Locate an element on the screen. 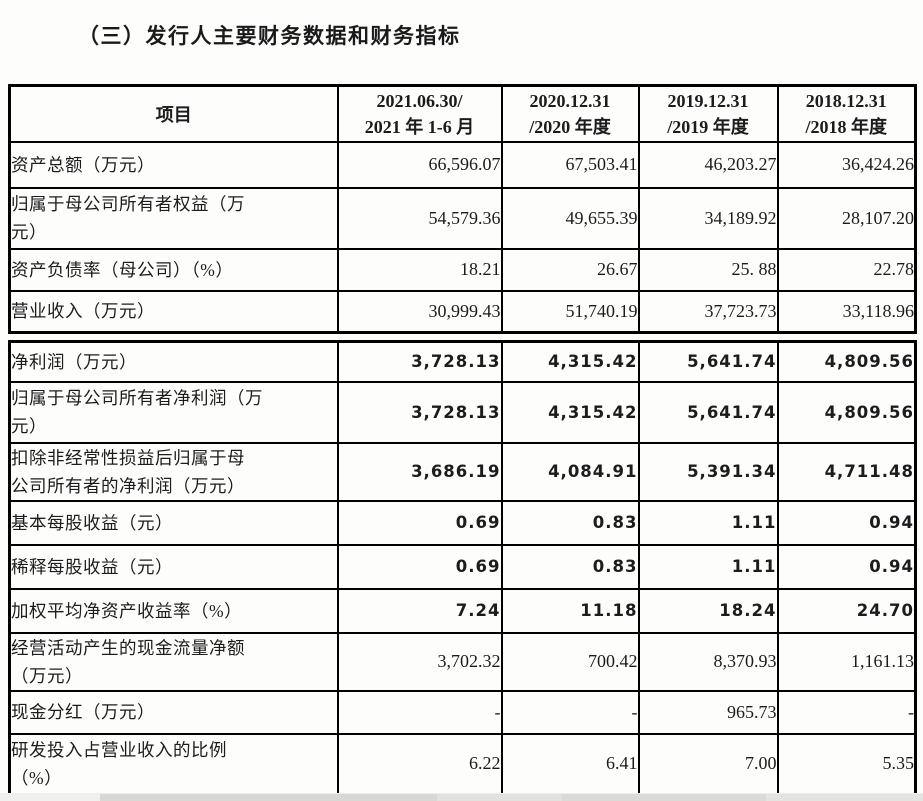  table-row-debt-ratio: 资产负债率（母公司）（%） 18.21 26.67 25. 88 22.78 is located at coordinates (462, 269).